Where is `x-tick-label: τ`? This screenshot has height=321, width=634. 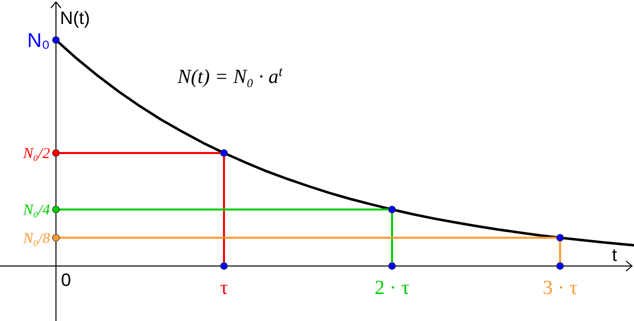
x-tick-label: τ is located at coordinates (224, 288).